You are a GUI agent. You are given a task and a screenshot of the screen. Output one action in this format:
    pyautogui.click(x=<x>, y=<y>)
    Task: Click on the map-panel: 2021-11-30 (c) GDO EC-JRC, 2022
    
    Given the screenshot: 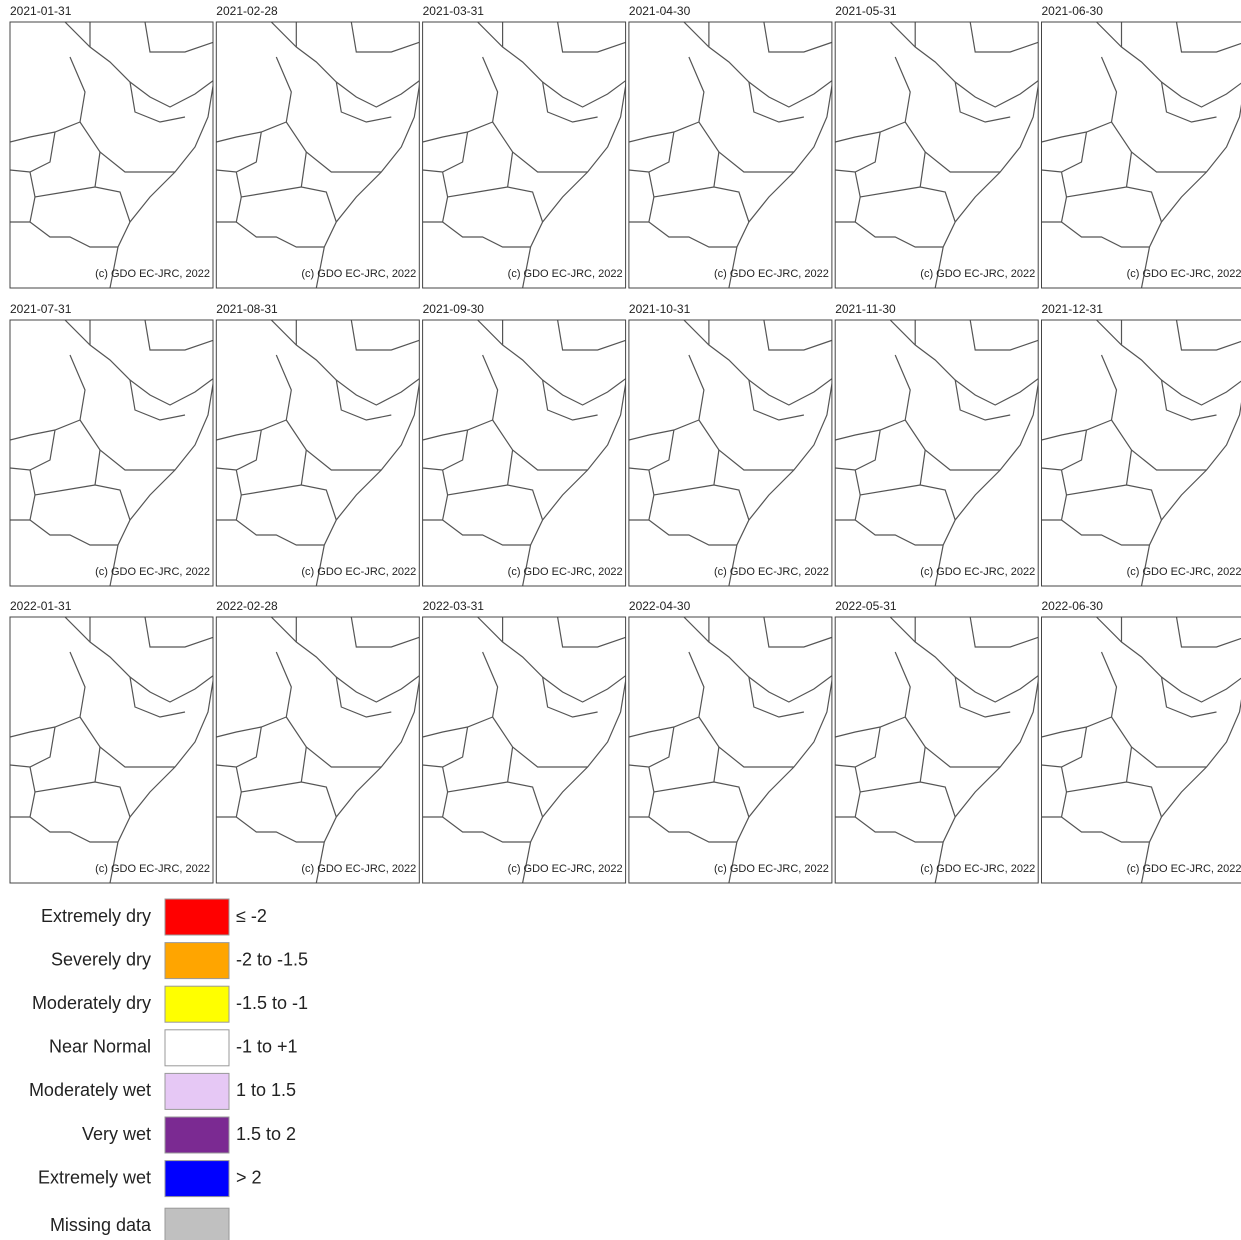 What is the action you would take?
    pyautogui.click(x=936, y=444)
    